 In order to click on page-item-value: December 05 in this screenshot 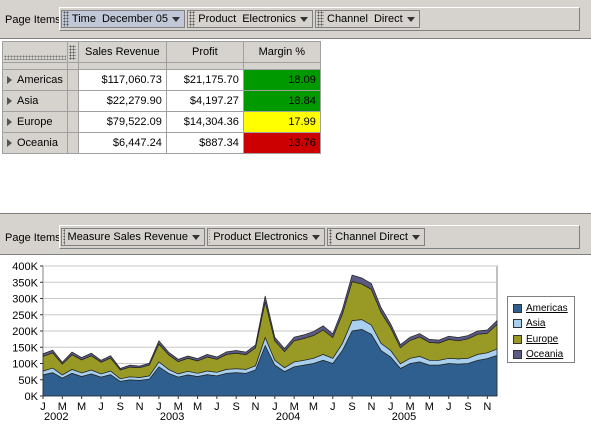, I will do `click(134, 19)`.